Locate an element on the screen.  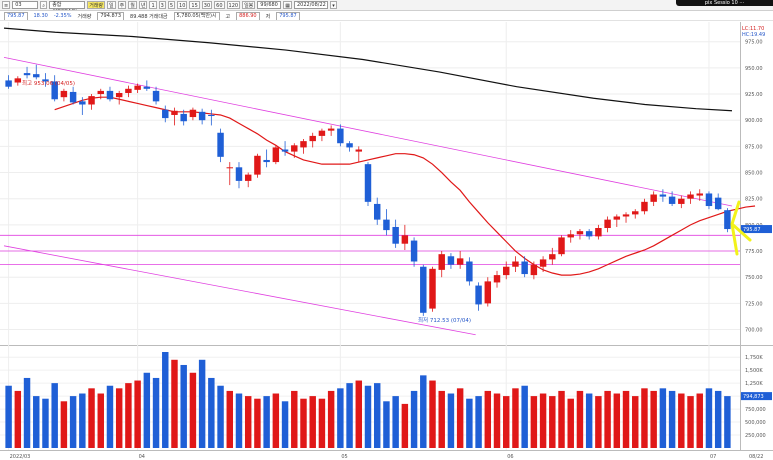
period-button-2: 월 is located at coordinates (132, 5).